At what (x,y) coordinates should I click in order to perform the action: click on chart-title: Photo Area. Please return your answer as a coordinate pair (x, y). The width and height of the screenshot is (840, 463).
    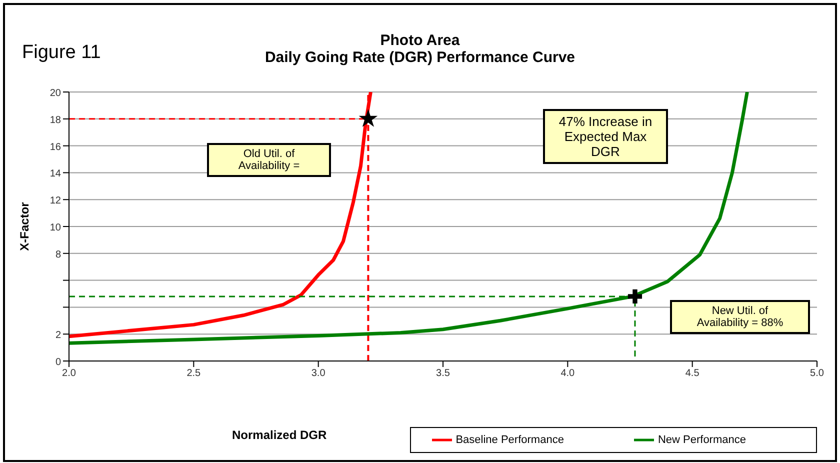
    Looking at the image, I should click on (420, 40).